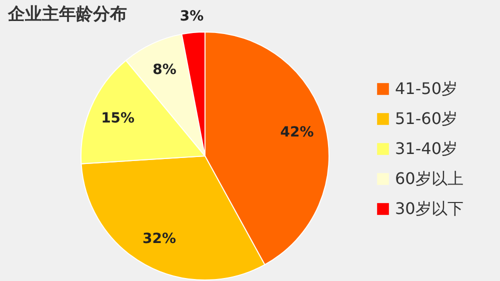  I want to click on legend-label: 31-40岁, so click(426, 148).